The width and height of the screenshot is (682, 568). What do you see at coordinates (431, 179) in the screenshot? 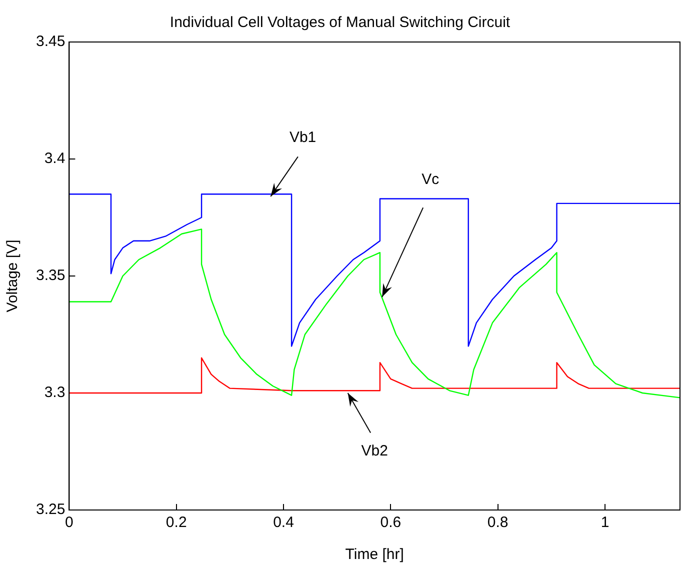
I see `annotation: Vc` at bounding box center [431, 179].